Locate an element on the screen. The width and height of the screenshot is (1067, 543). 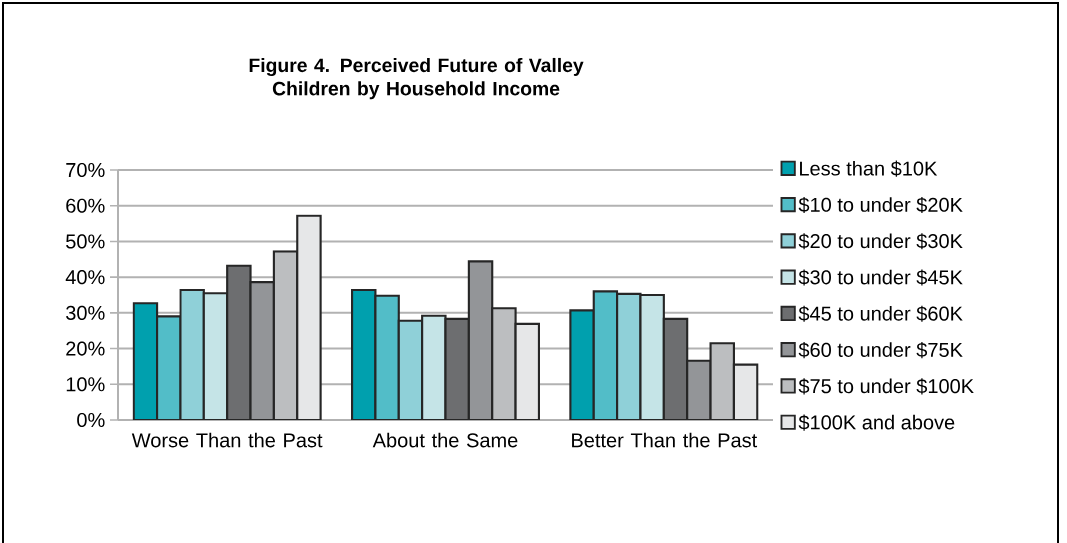
x-tick-label: Worse Than the Past is located at coordinates (227, 440).